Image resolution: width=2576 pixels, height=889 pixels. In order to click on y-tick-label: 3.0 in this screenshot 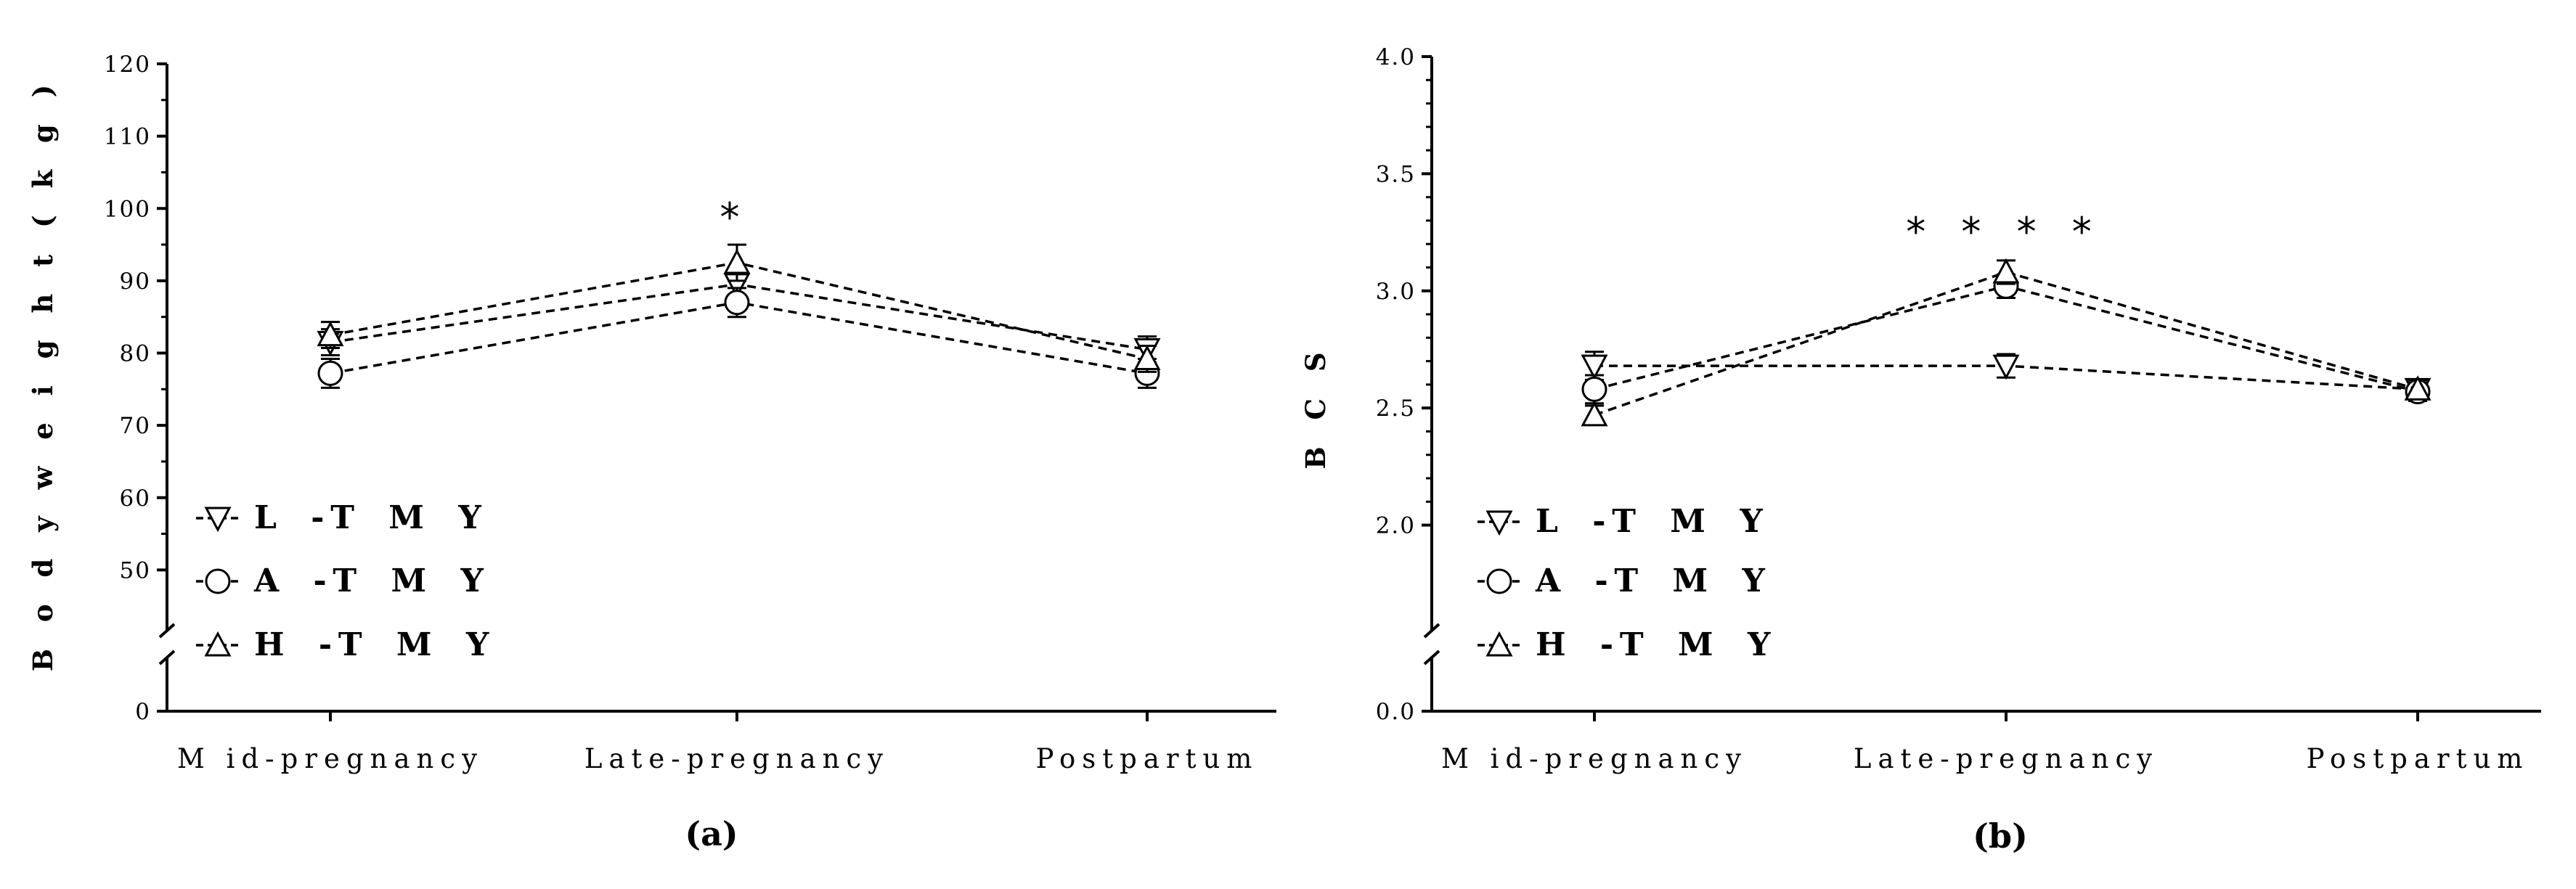, I will do `click(1396, 292)`.